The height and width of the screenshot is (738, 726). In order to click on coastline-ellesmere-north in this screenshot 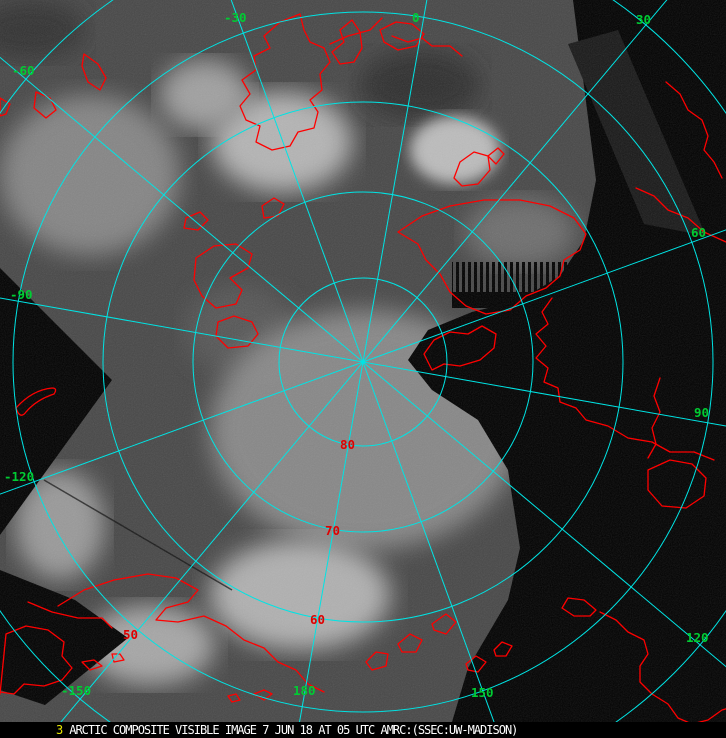, I will do `click(356, 31)`.